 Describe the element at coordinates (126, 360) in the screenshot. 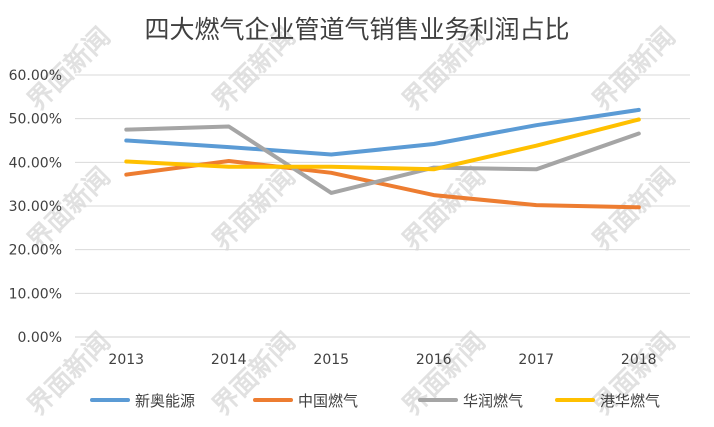

I see `x-tick-label: 2013` at that location.